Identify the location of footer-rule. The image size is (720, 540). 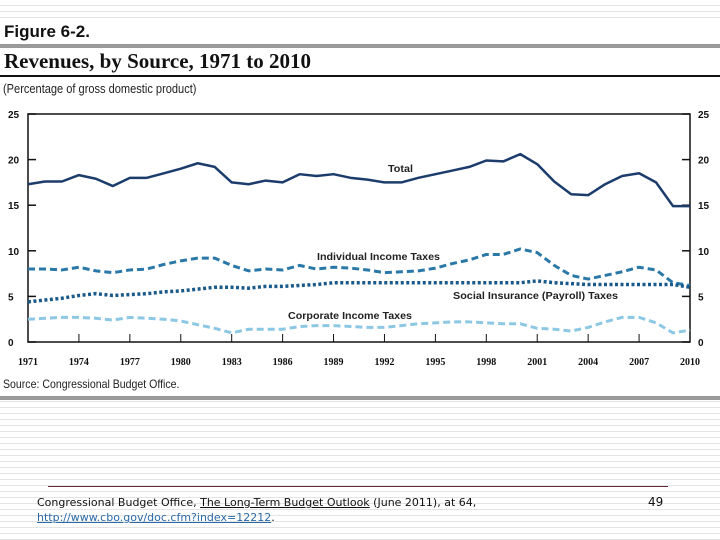
(358, 486).